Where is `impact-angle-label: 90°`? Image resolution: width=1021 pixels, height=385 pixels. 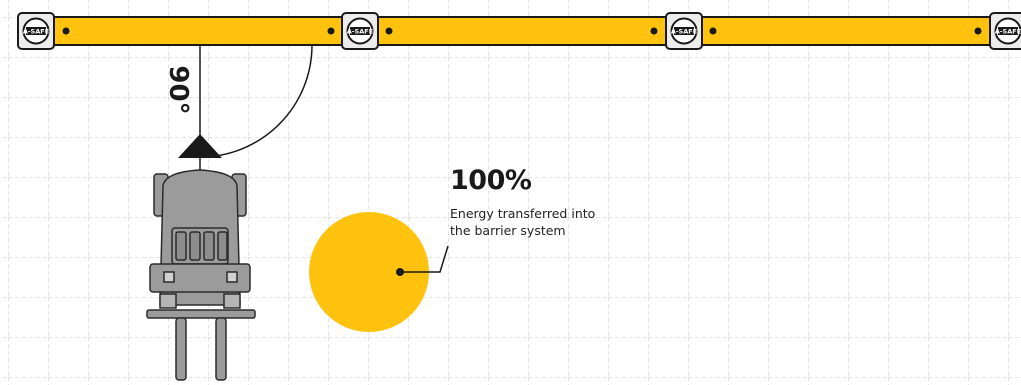 impact-angle-label: 90° is located at coordinates (178, 90).